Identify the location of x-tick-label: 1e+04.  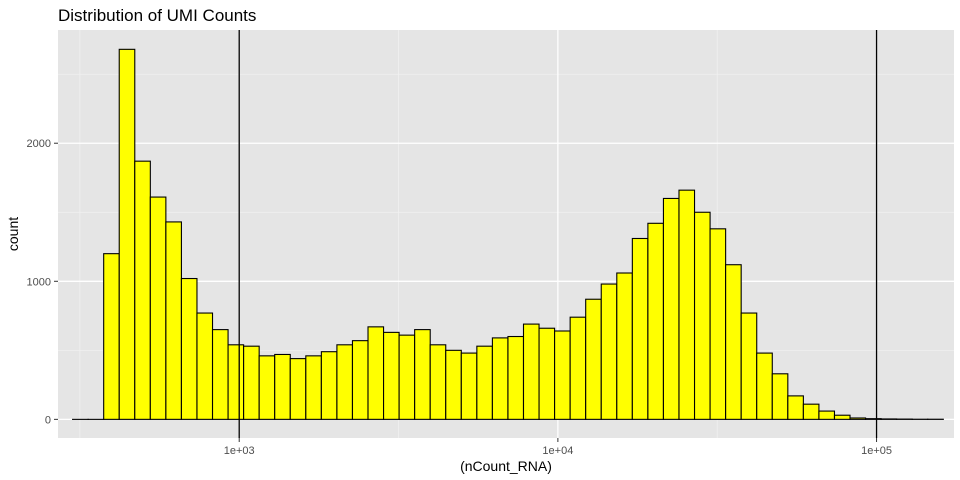
(557, 451).